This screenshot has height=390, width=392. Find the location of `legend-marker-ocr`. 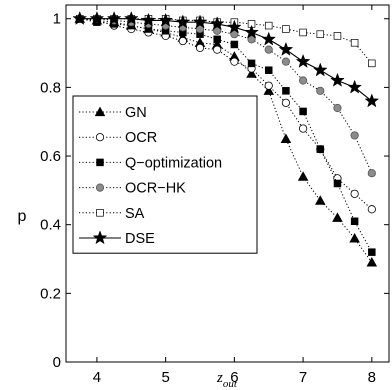

legend-marker-ocr is located at coordinates (100, 137).